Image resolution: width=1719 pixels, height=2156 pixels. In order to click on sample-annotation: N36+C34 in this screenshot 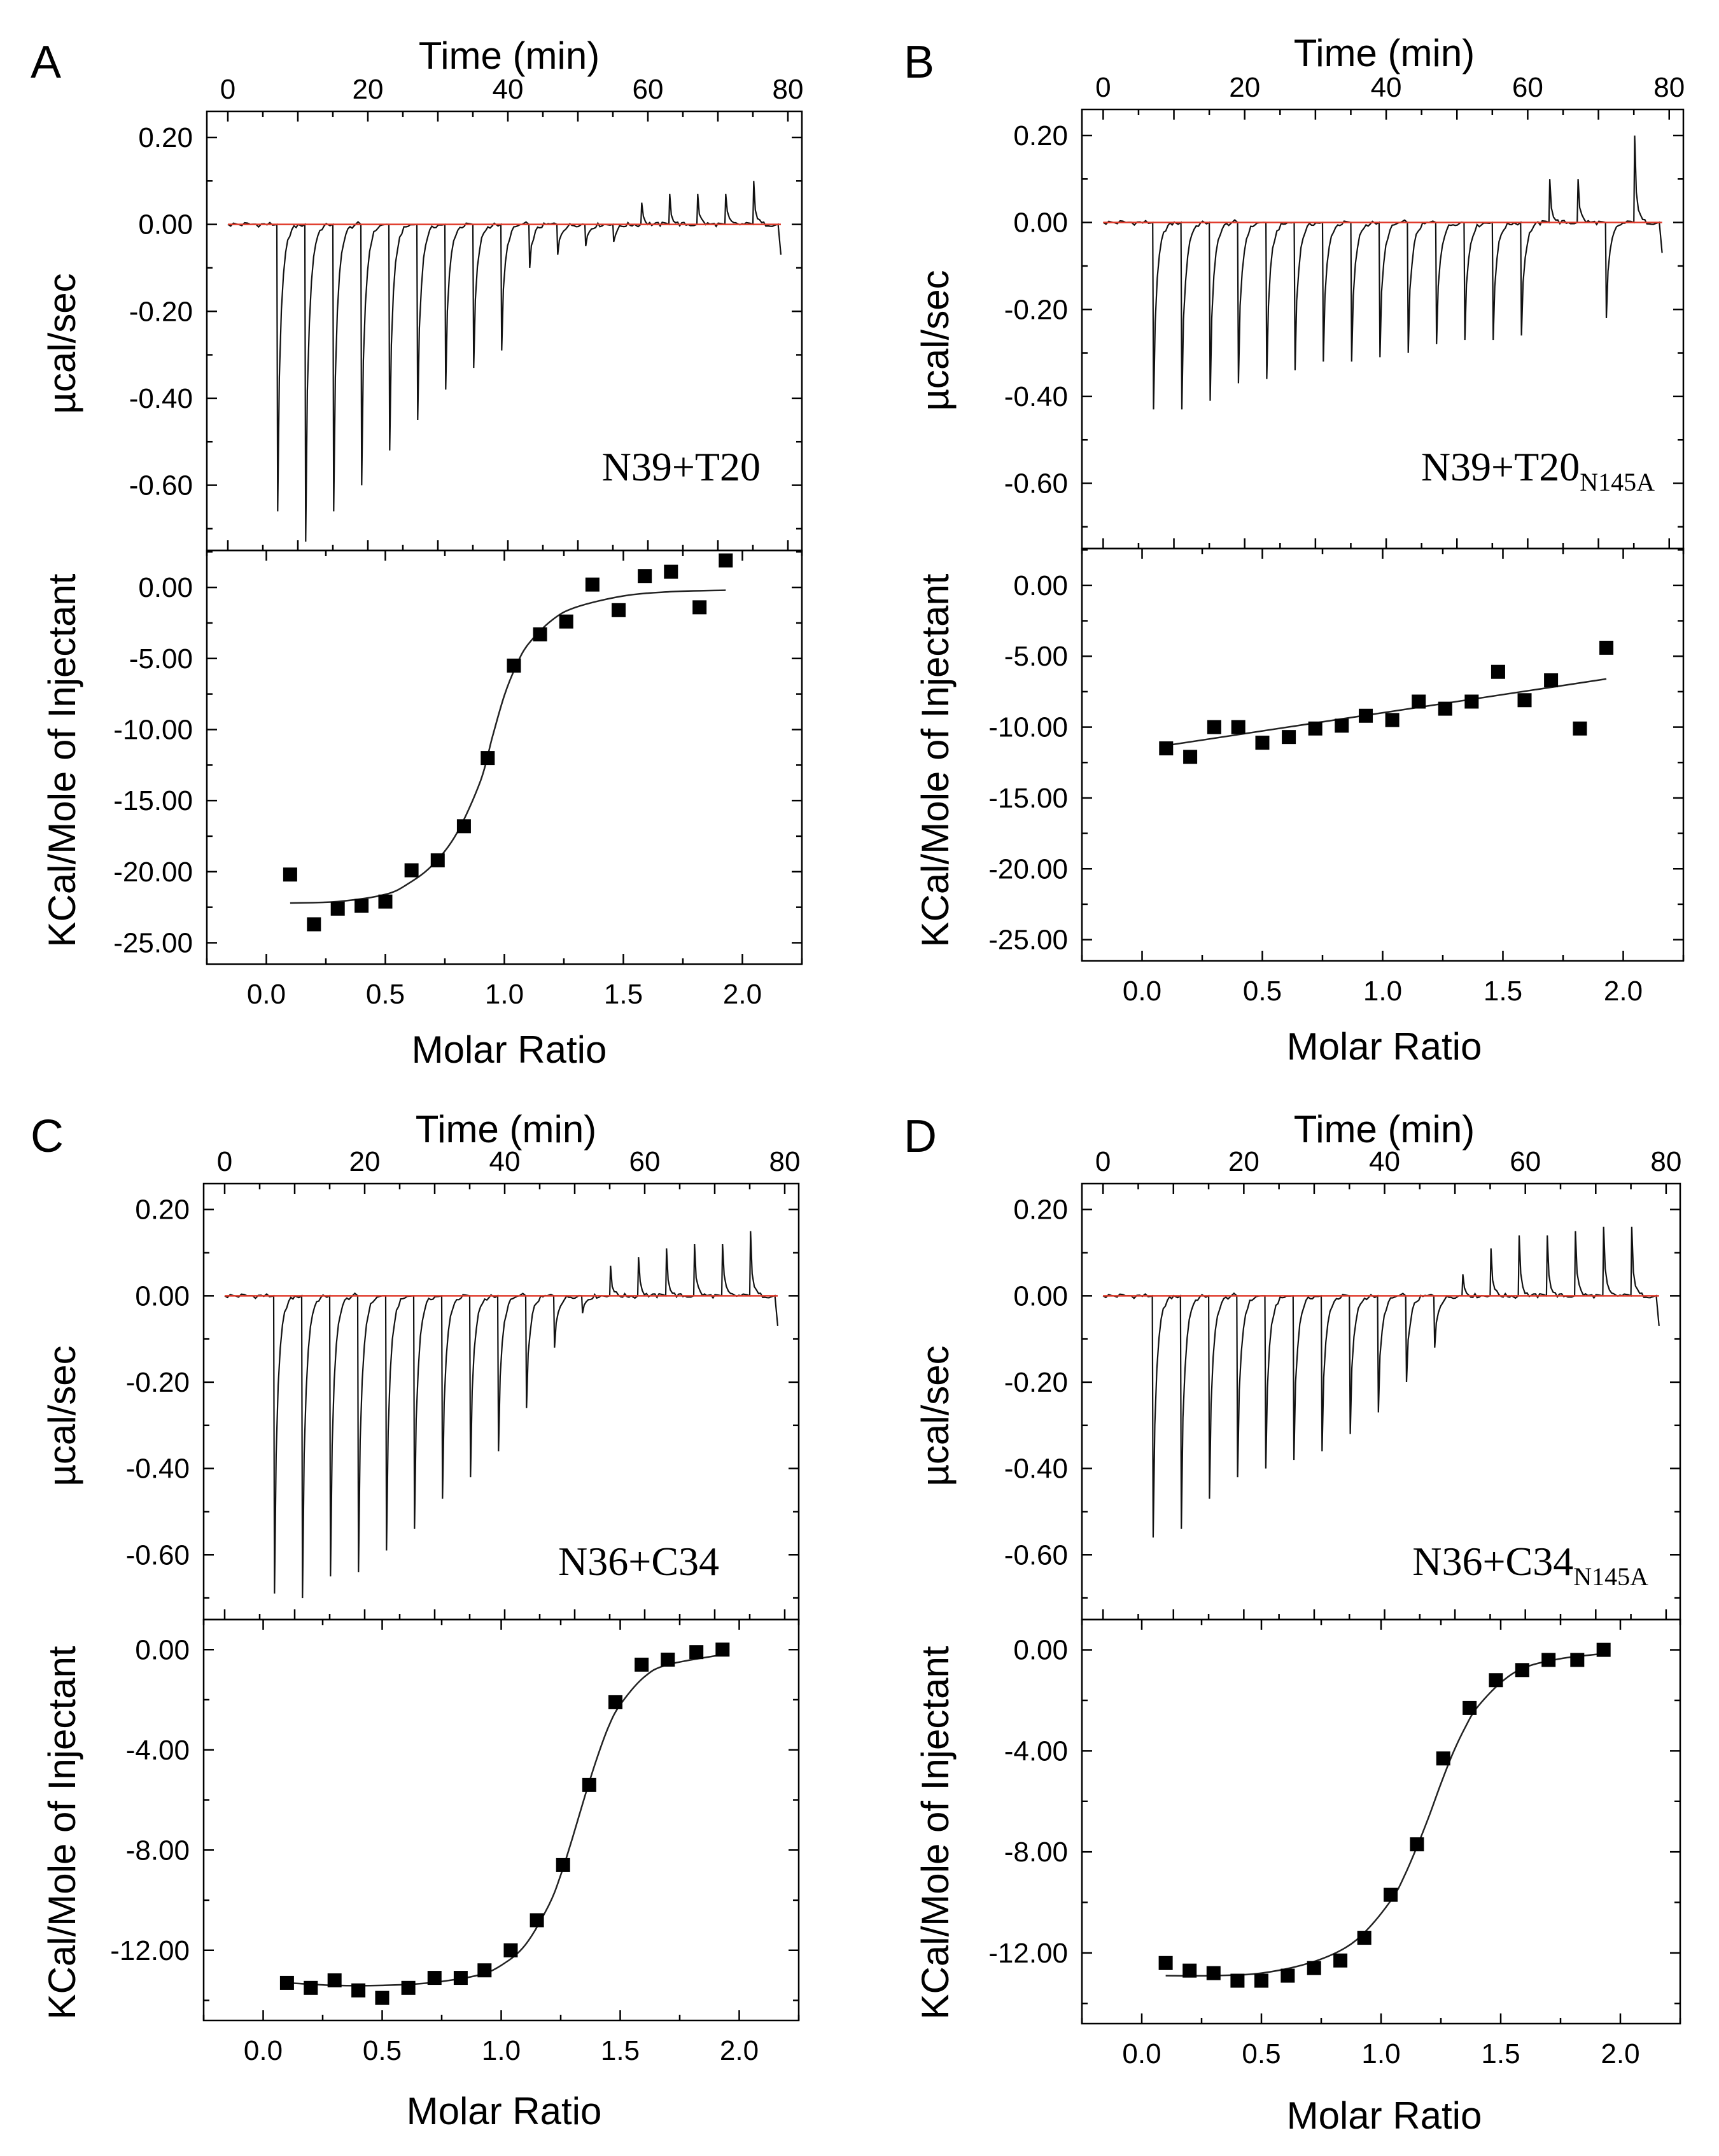, I will do `click(638, 1561)`.